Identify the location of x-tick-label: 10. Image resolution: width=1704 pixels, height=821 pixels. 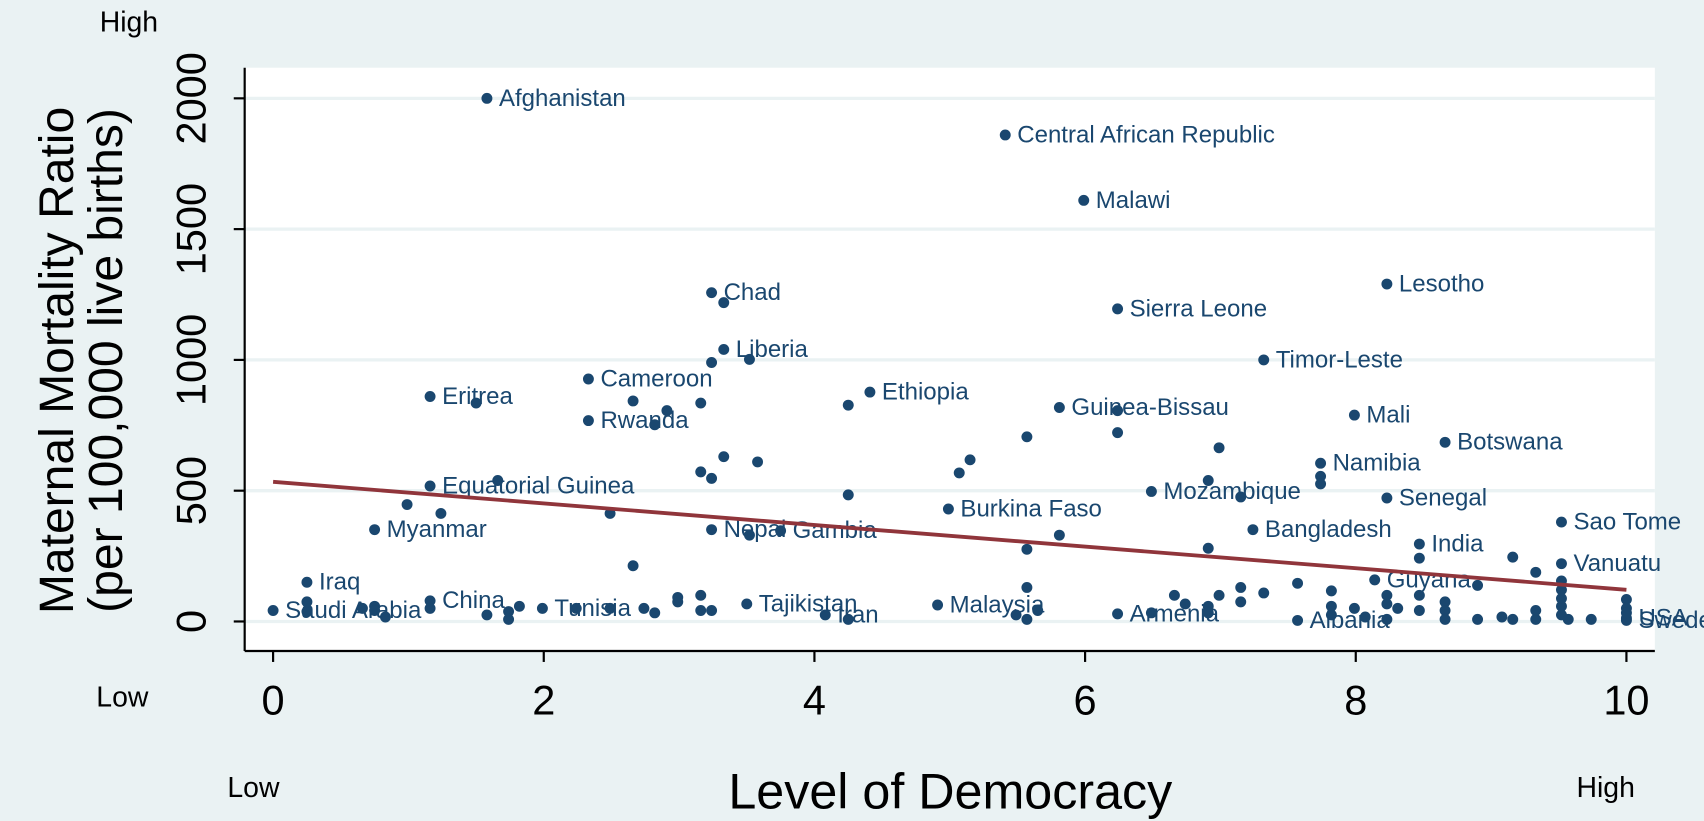
(1626, 699).